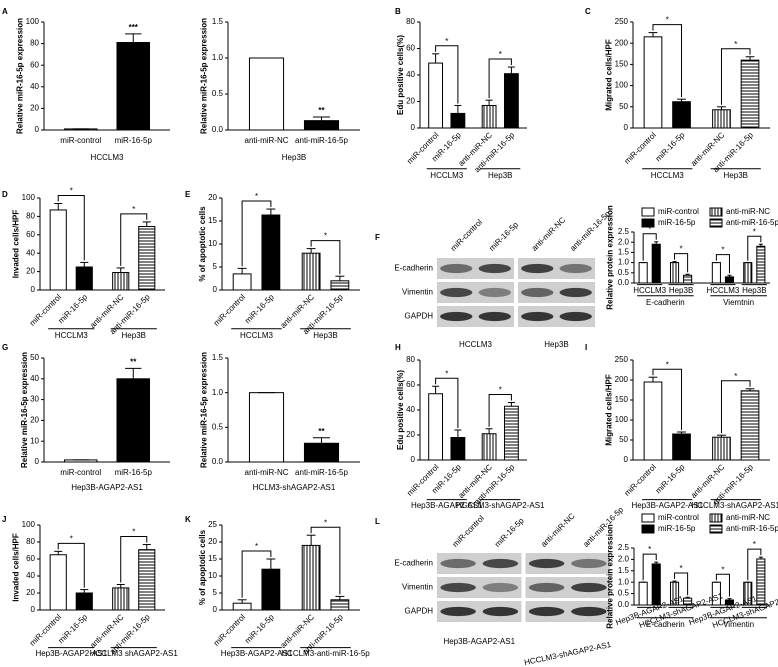 This screenshot has width=778, height=667. What do you see at coordinates (495, 152) in the screenshot?
I see `category-label: anti-miR-16-5p` at bounding box center [495, 152].